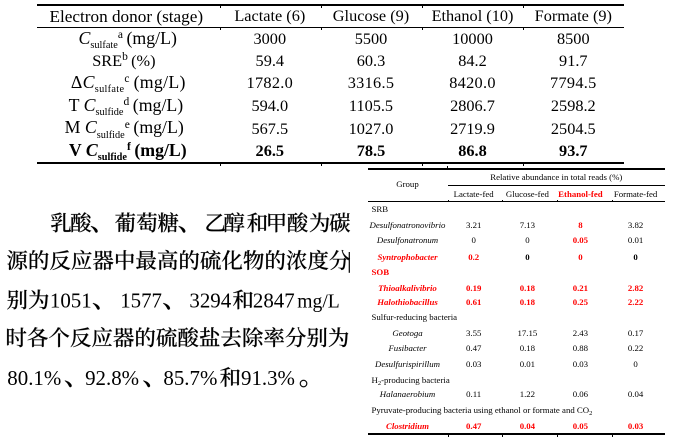 This screenshot has width=679, height=442. I want to click on svg-text: 3294, so click(210, 301).